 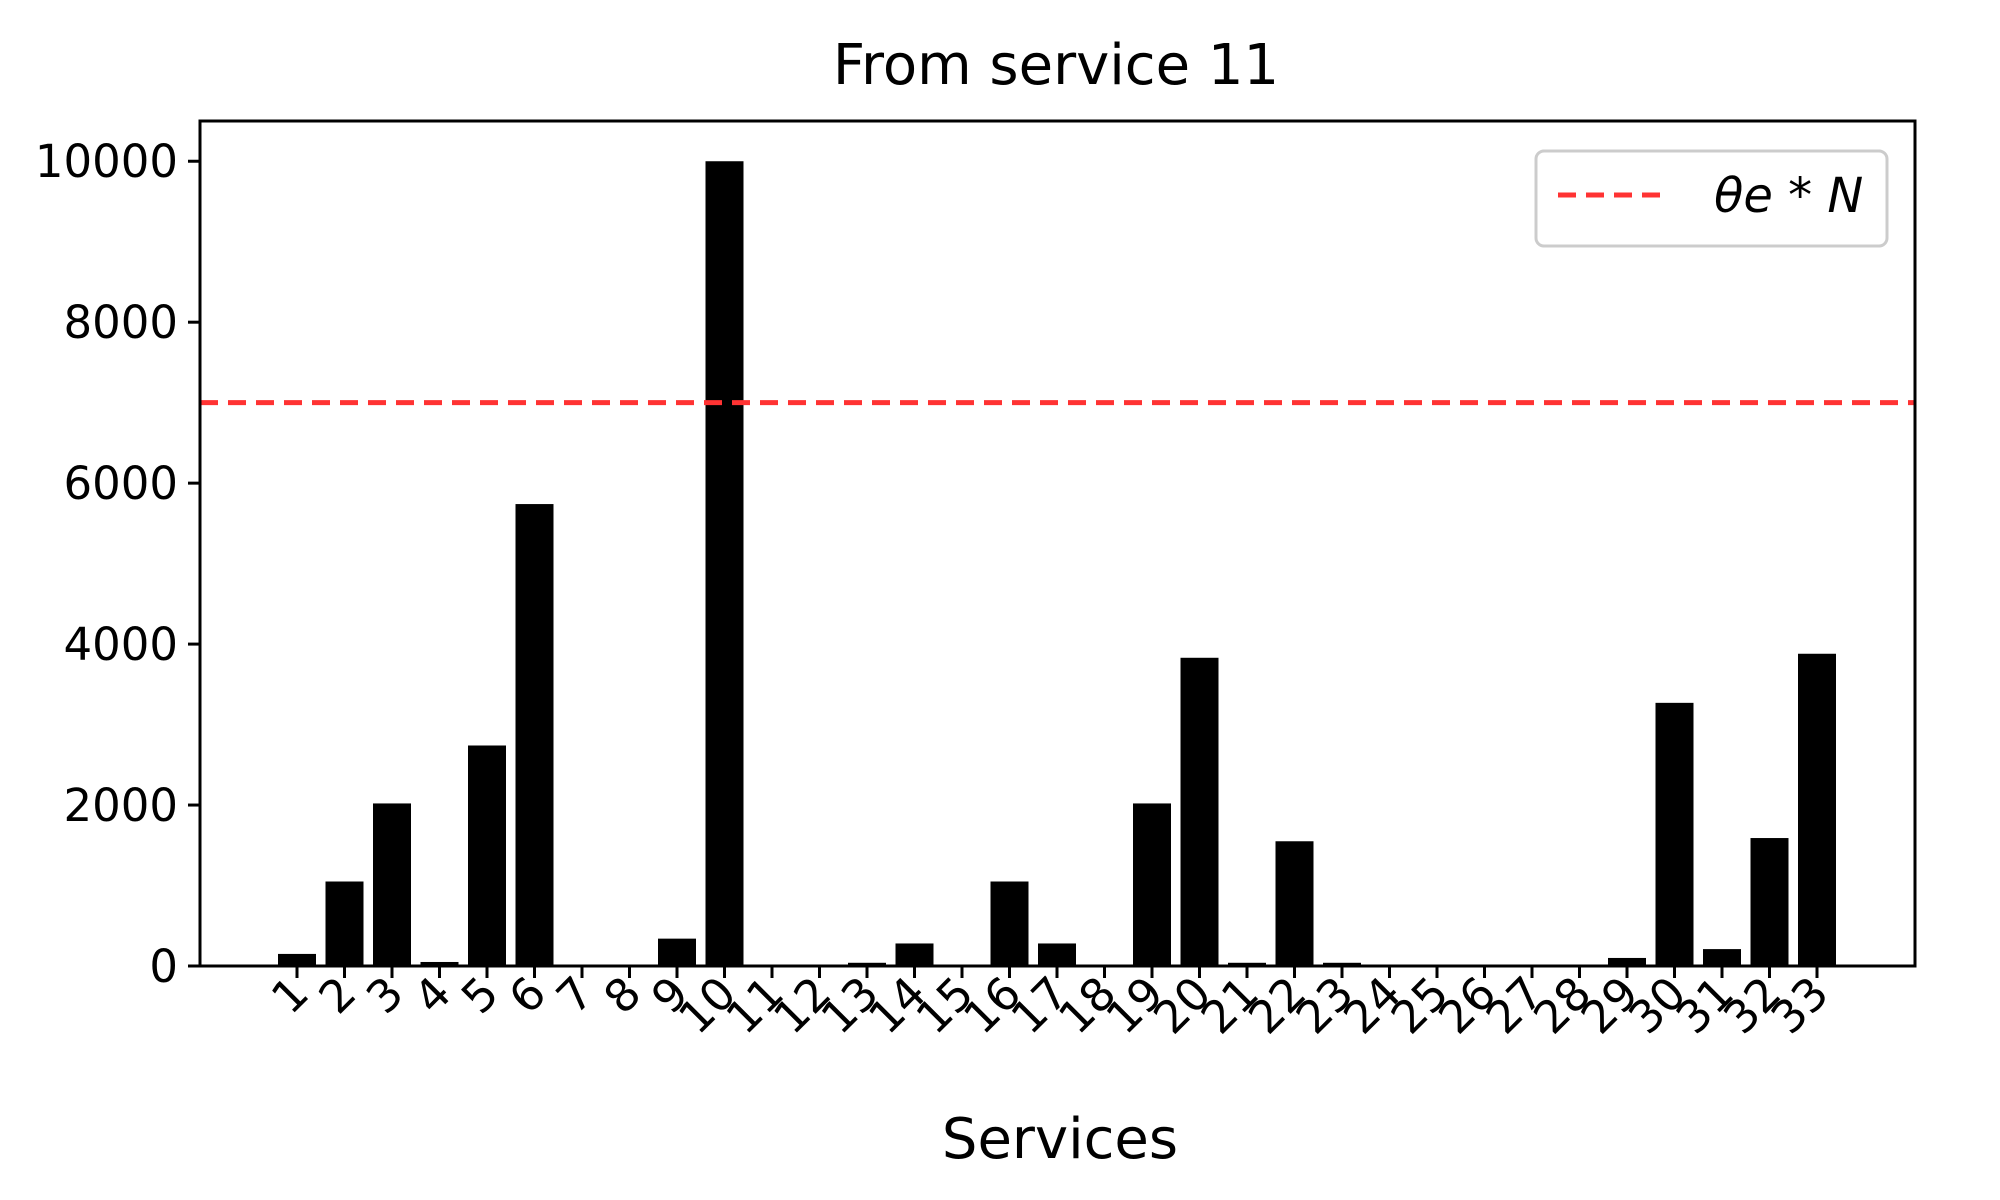 What do you see at coordinates (480, 995) in the screenshot?
I see `x-tick-label-5: 5` at bounding box center [480, 995].